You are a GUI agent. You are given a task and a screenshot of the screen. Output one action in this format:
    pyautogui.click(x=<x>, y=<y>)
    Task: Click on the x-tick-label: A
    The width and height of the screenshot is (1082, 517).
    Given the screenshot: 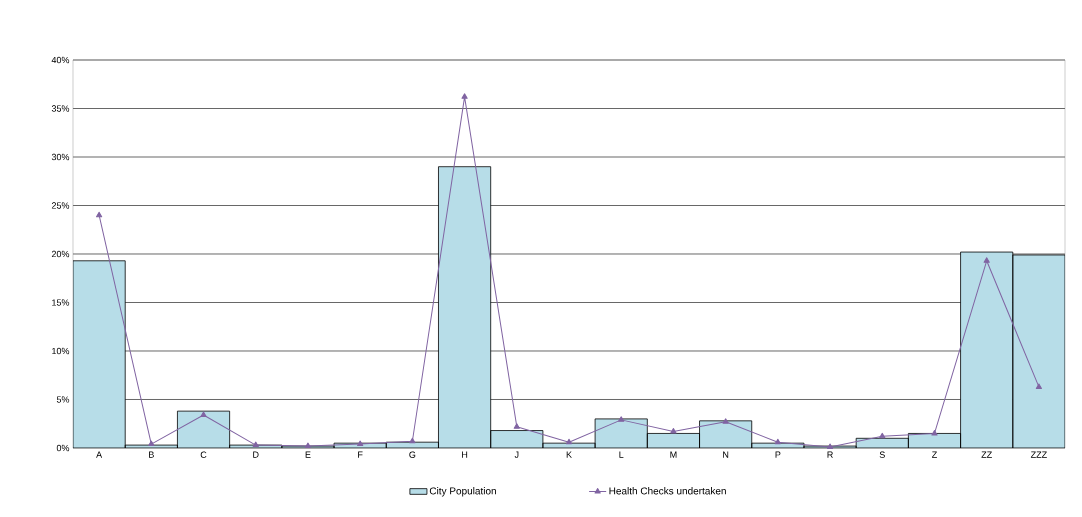 What is the action you would take?
    pyautogui.click(x=99, y=454)
    